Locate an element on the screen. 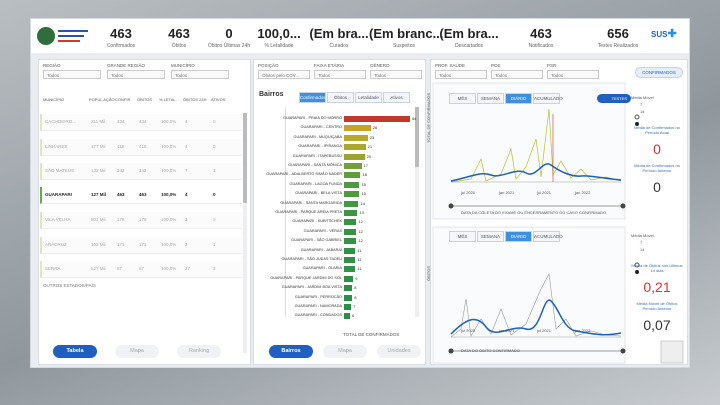 Image resolution: width=720 pixels, height=405 pixels. table-row: ARACRUZ 103 Mil 171 171 100,0% 2 1 is located at coordinates (141, 245).